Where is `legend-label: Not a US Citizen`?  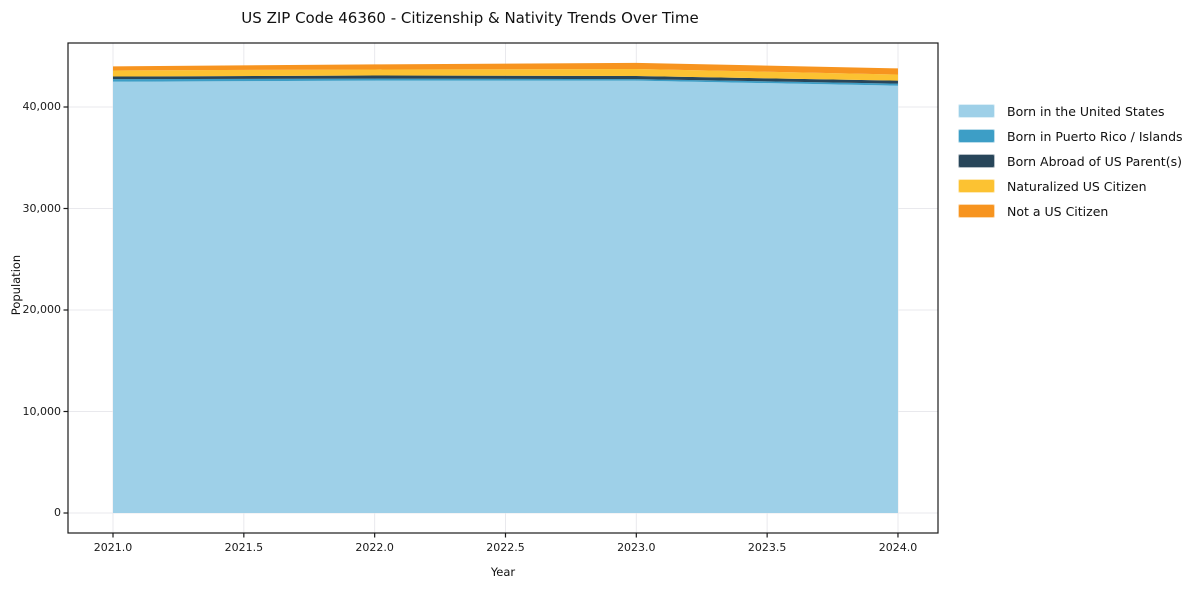 legend-label: Not a US Citizen is located at coordinates (1058, 211).